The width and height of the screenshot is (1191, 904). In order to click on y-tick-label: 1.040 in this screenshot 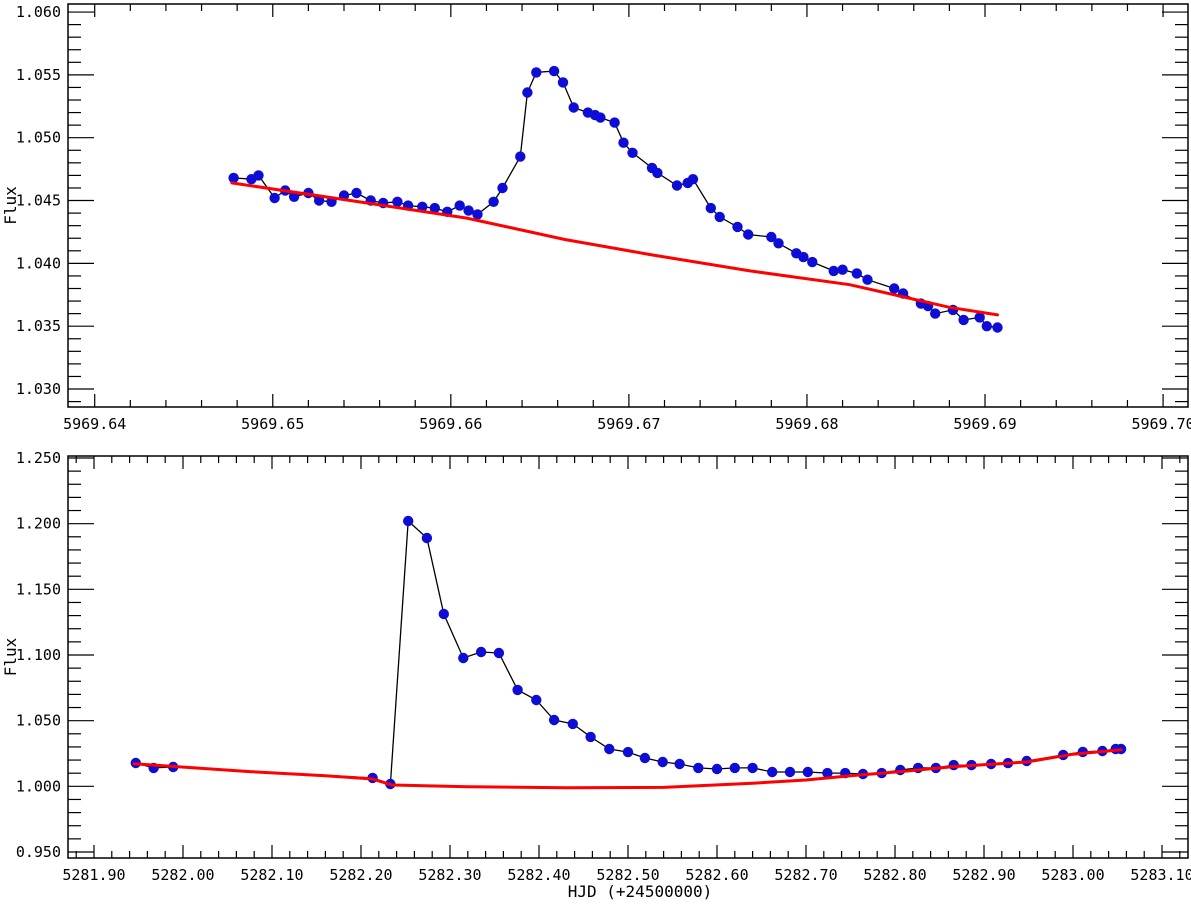, I will do `click(38, 263)`.